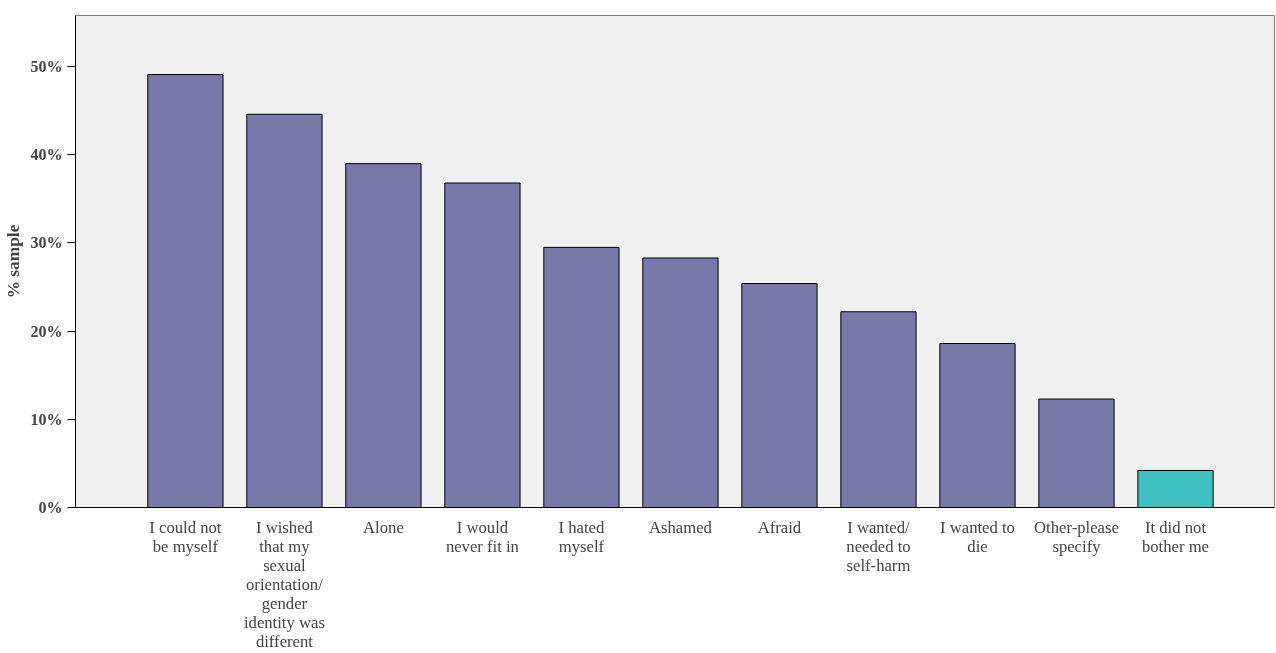 The image size is (1276, 653). Describe the element at coordinates (46, 155) in the screenshot. I see `y-tick-label: 40%` at that location.